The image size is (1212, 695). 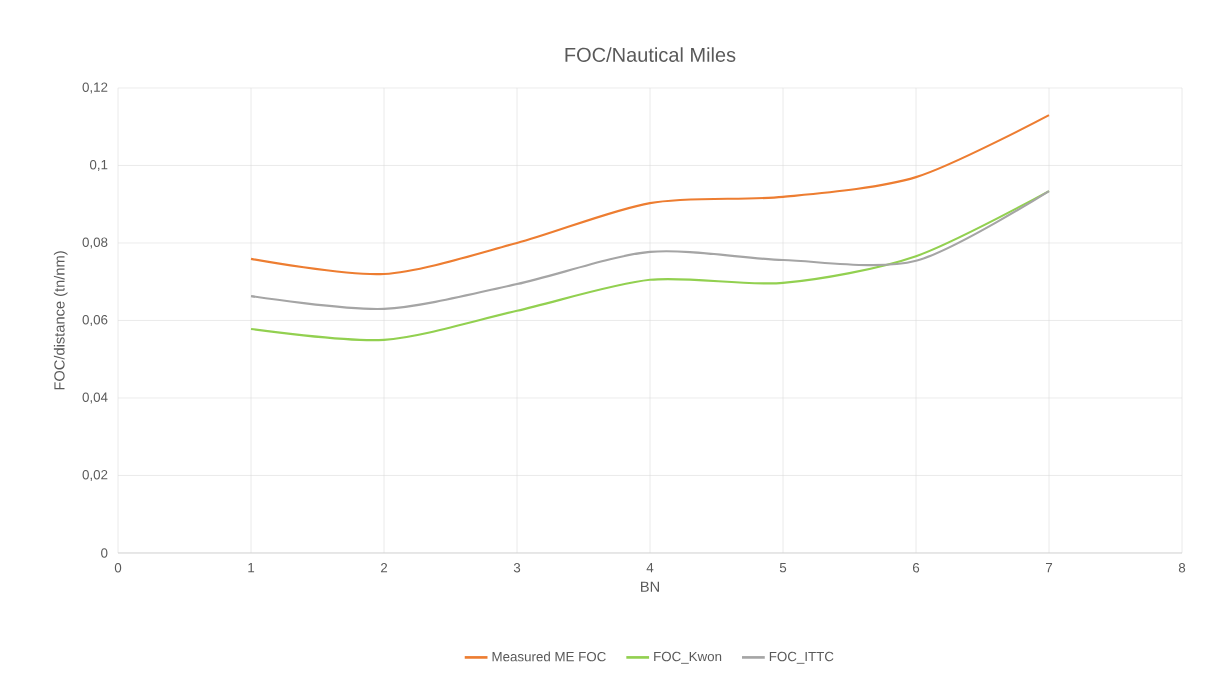 I want to click on x-tick-label: 4, so click(x=650, y=568).